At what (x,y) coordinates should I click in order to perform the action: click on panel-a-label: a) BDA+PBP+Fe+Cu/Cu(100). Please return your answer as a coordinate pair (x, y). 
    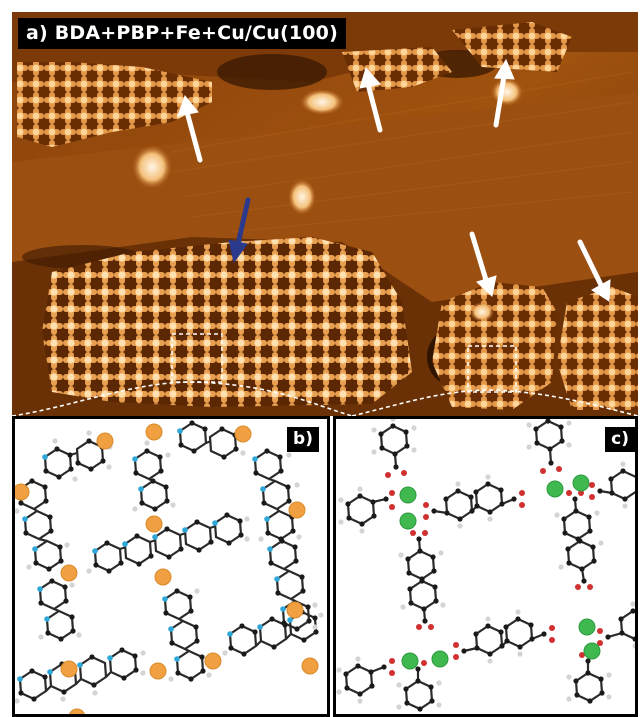
    Looking at the image, I should click on (182, 33).